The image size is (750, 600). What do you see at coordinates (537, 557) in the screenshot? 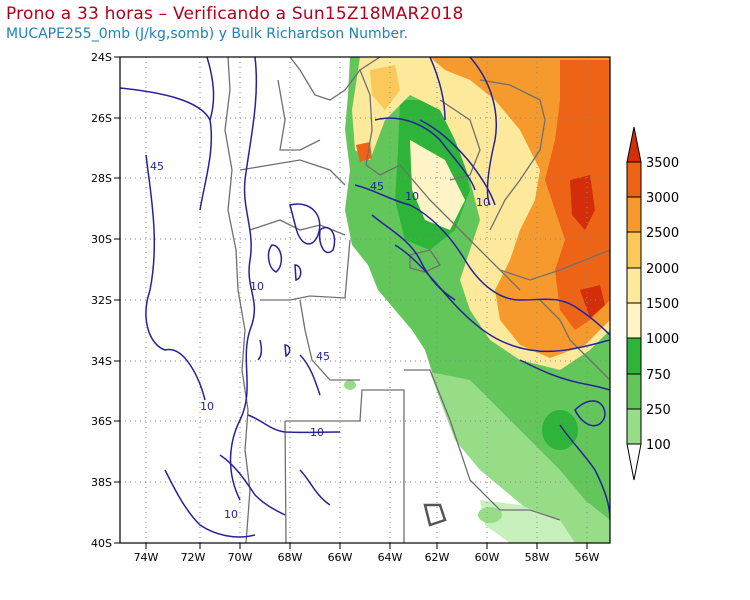
I see `lon-tick-label: 58W` at bounding box center [537, 557].